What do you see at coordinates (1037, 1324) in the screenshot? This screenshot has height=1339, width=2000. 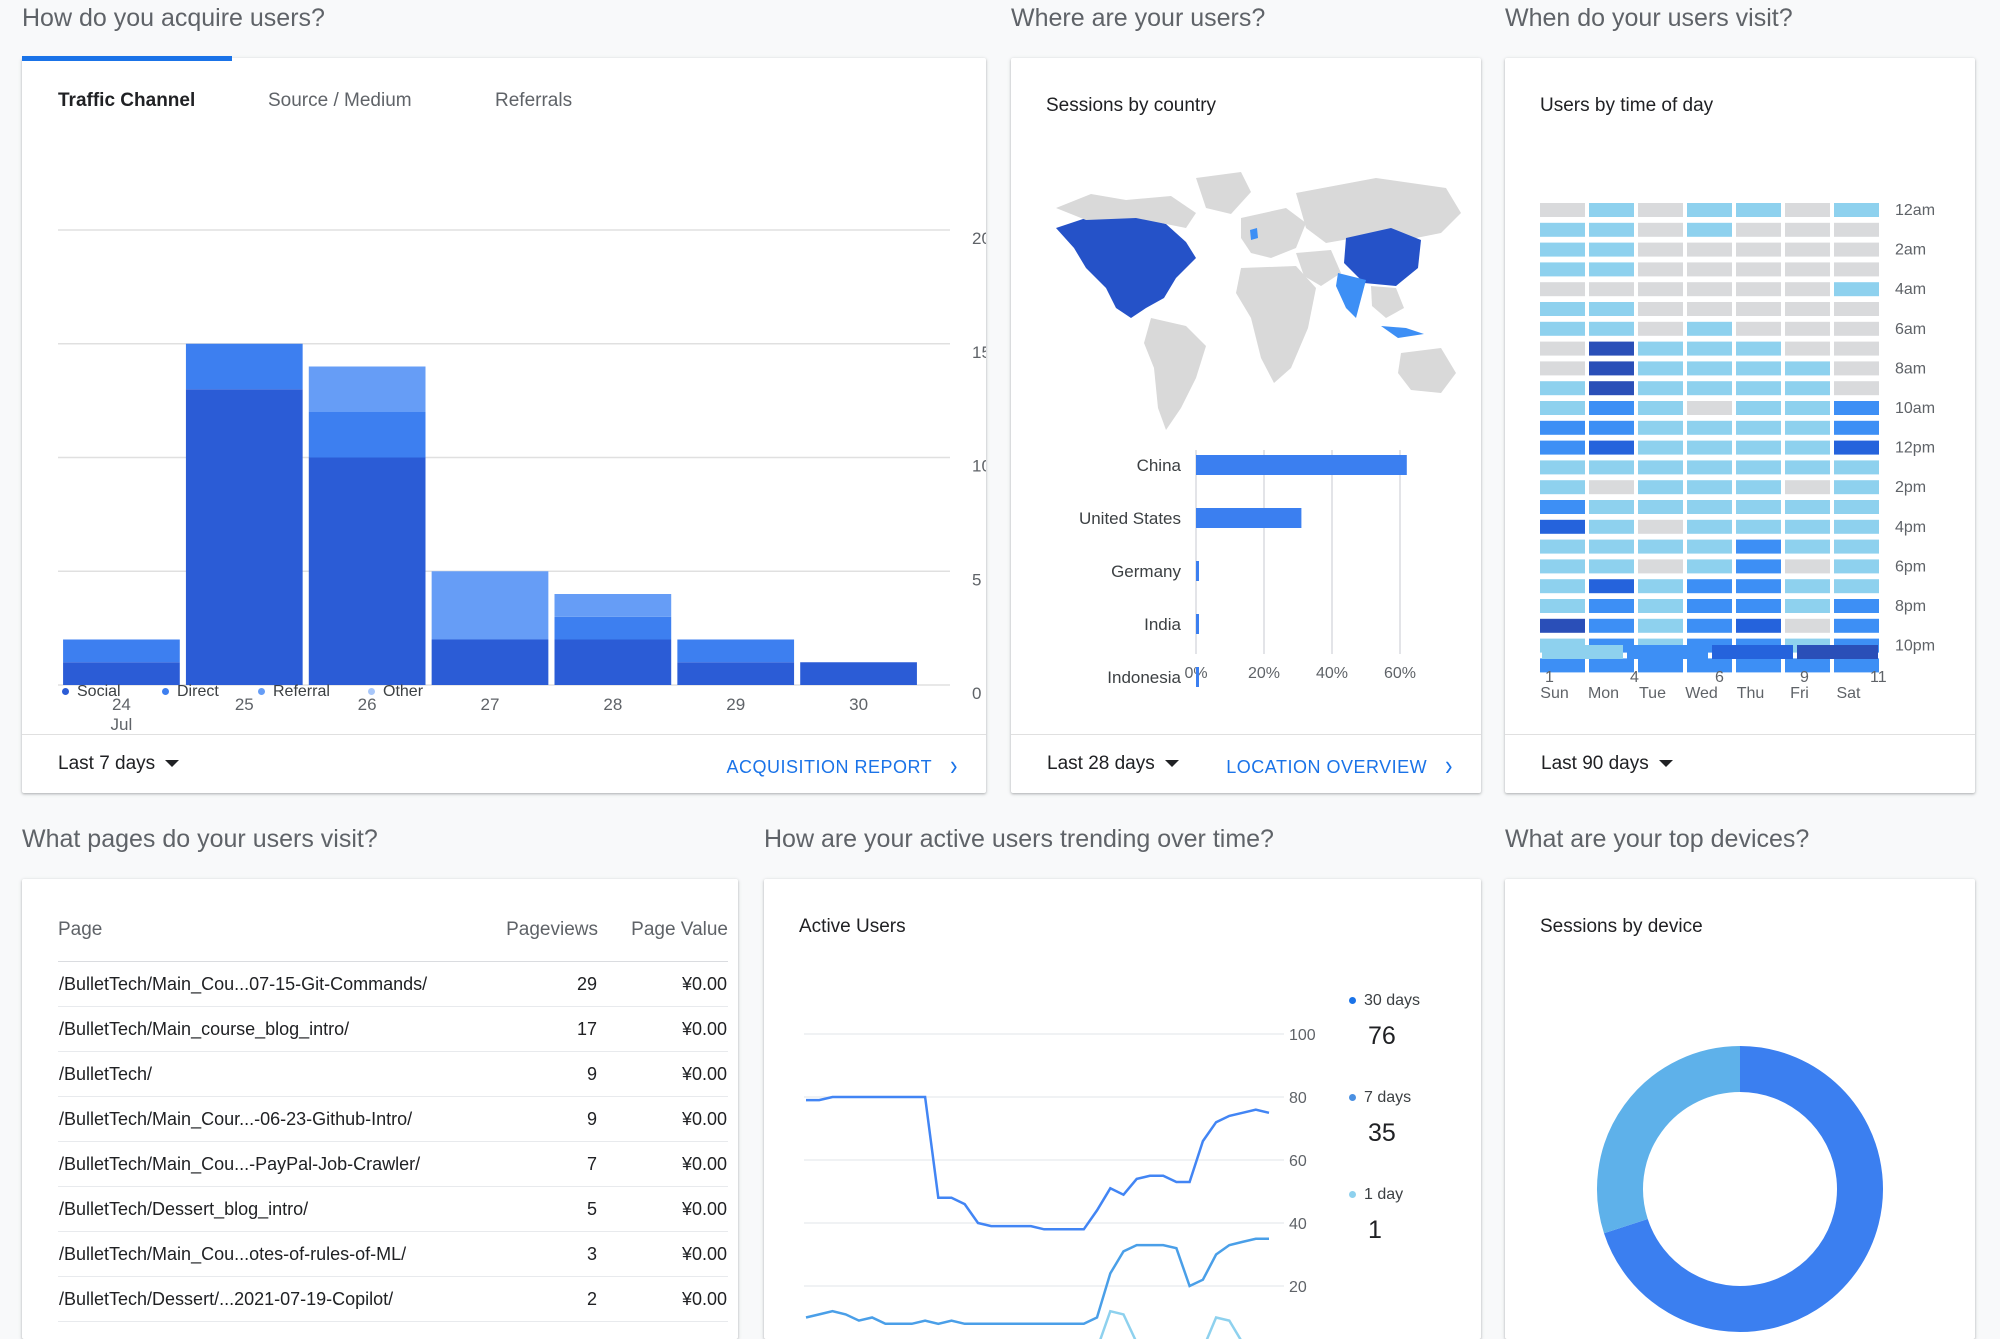 I see `series-line-1-day` at bounding box center [1037, 1324].